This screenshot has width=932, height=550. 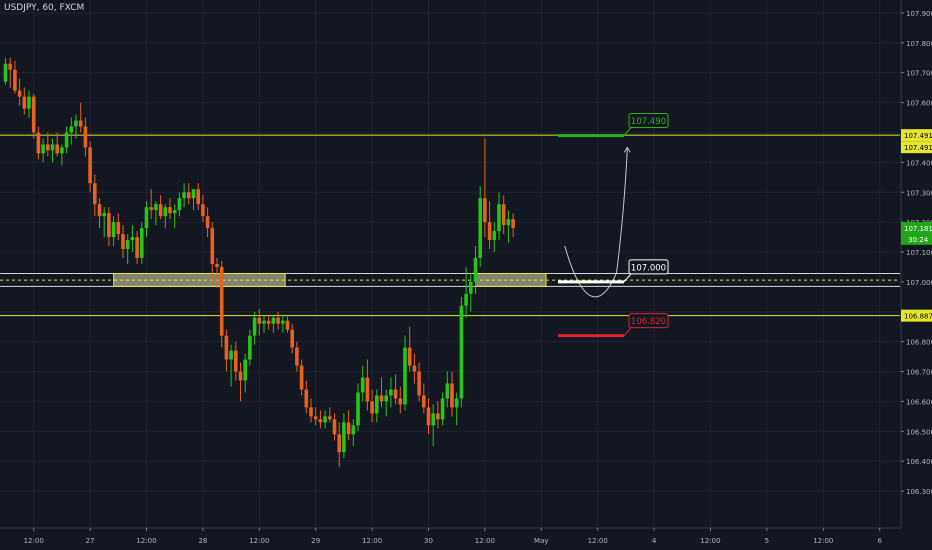 I want to click on price-tick-label: 106.400, so click(x=919, y=462).